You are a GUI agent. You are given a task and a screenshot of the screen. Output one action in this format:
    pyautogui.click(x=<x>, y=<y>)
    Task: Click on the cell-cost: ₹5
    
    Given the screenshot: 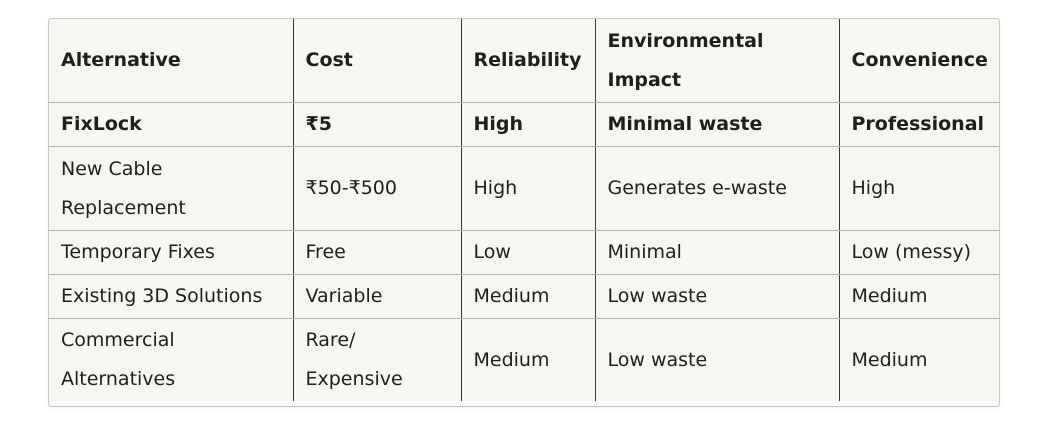 What is the action you would take?
    pyautogui.click(x=377, y=124)
    